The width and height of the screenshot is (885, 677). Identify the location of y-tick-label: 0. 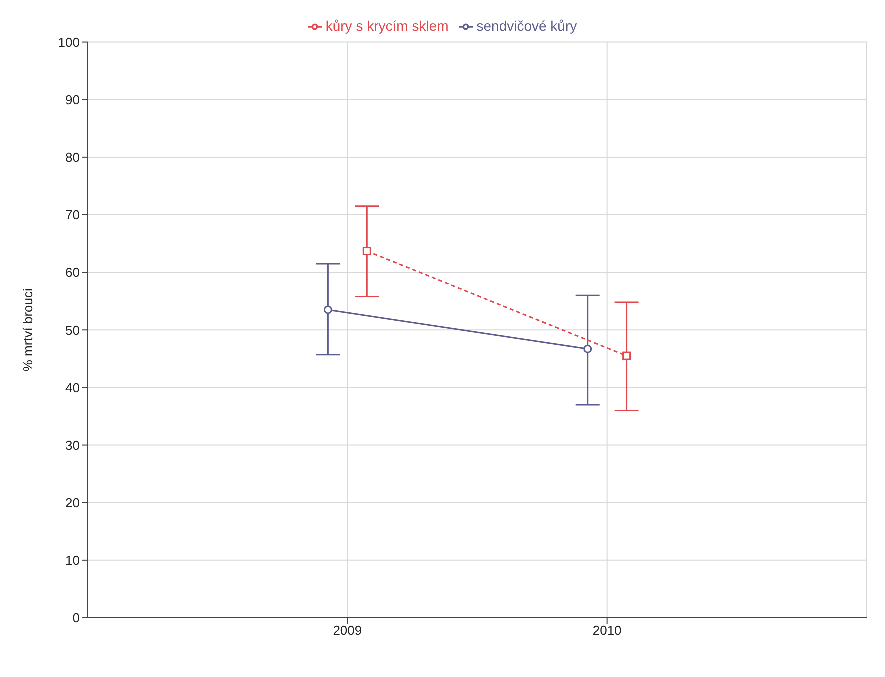
(76, 618).